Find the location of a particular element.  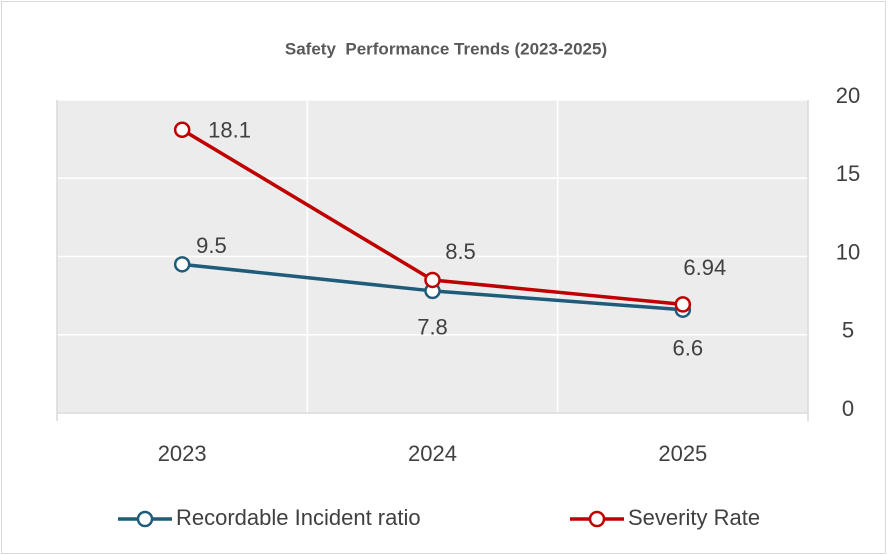

y-tick-label: 10 is located at coordinates (848, 251).